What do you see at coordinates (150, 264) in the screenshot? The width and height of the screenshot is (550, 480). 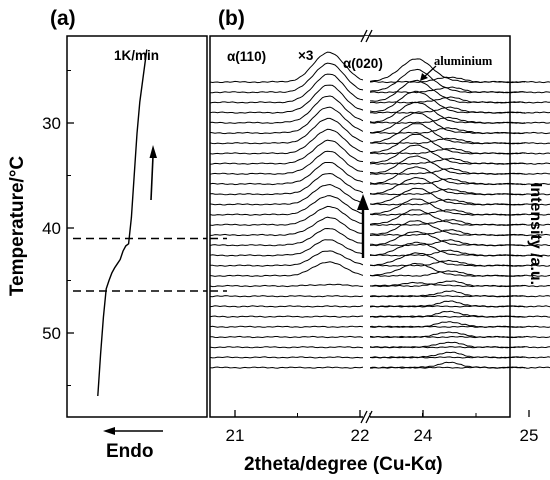 I see `panel-a-dashed-lines` at bounding box center [150, 264].